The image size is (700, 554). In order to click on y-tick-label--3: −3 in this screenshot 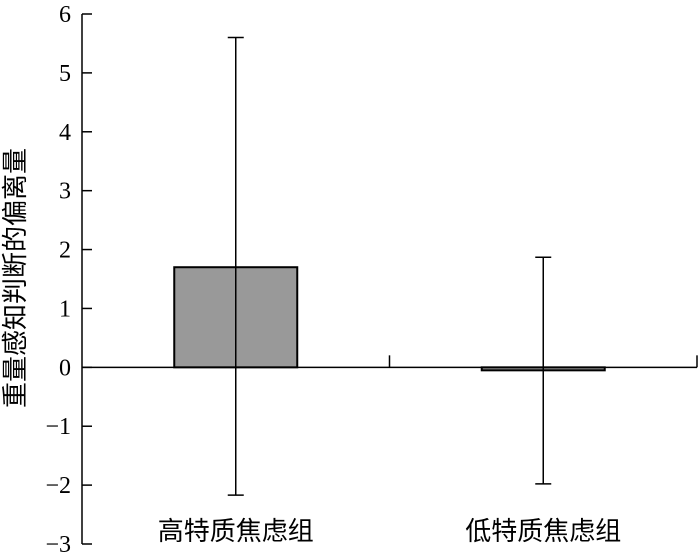, I will do `click(58, 543)`.